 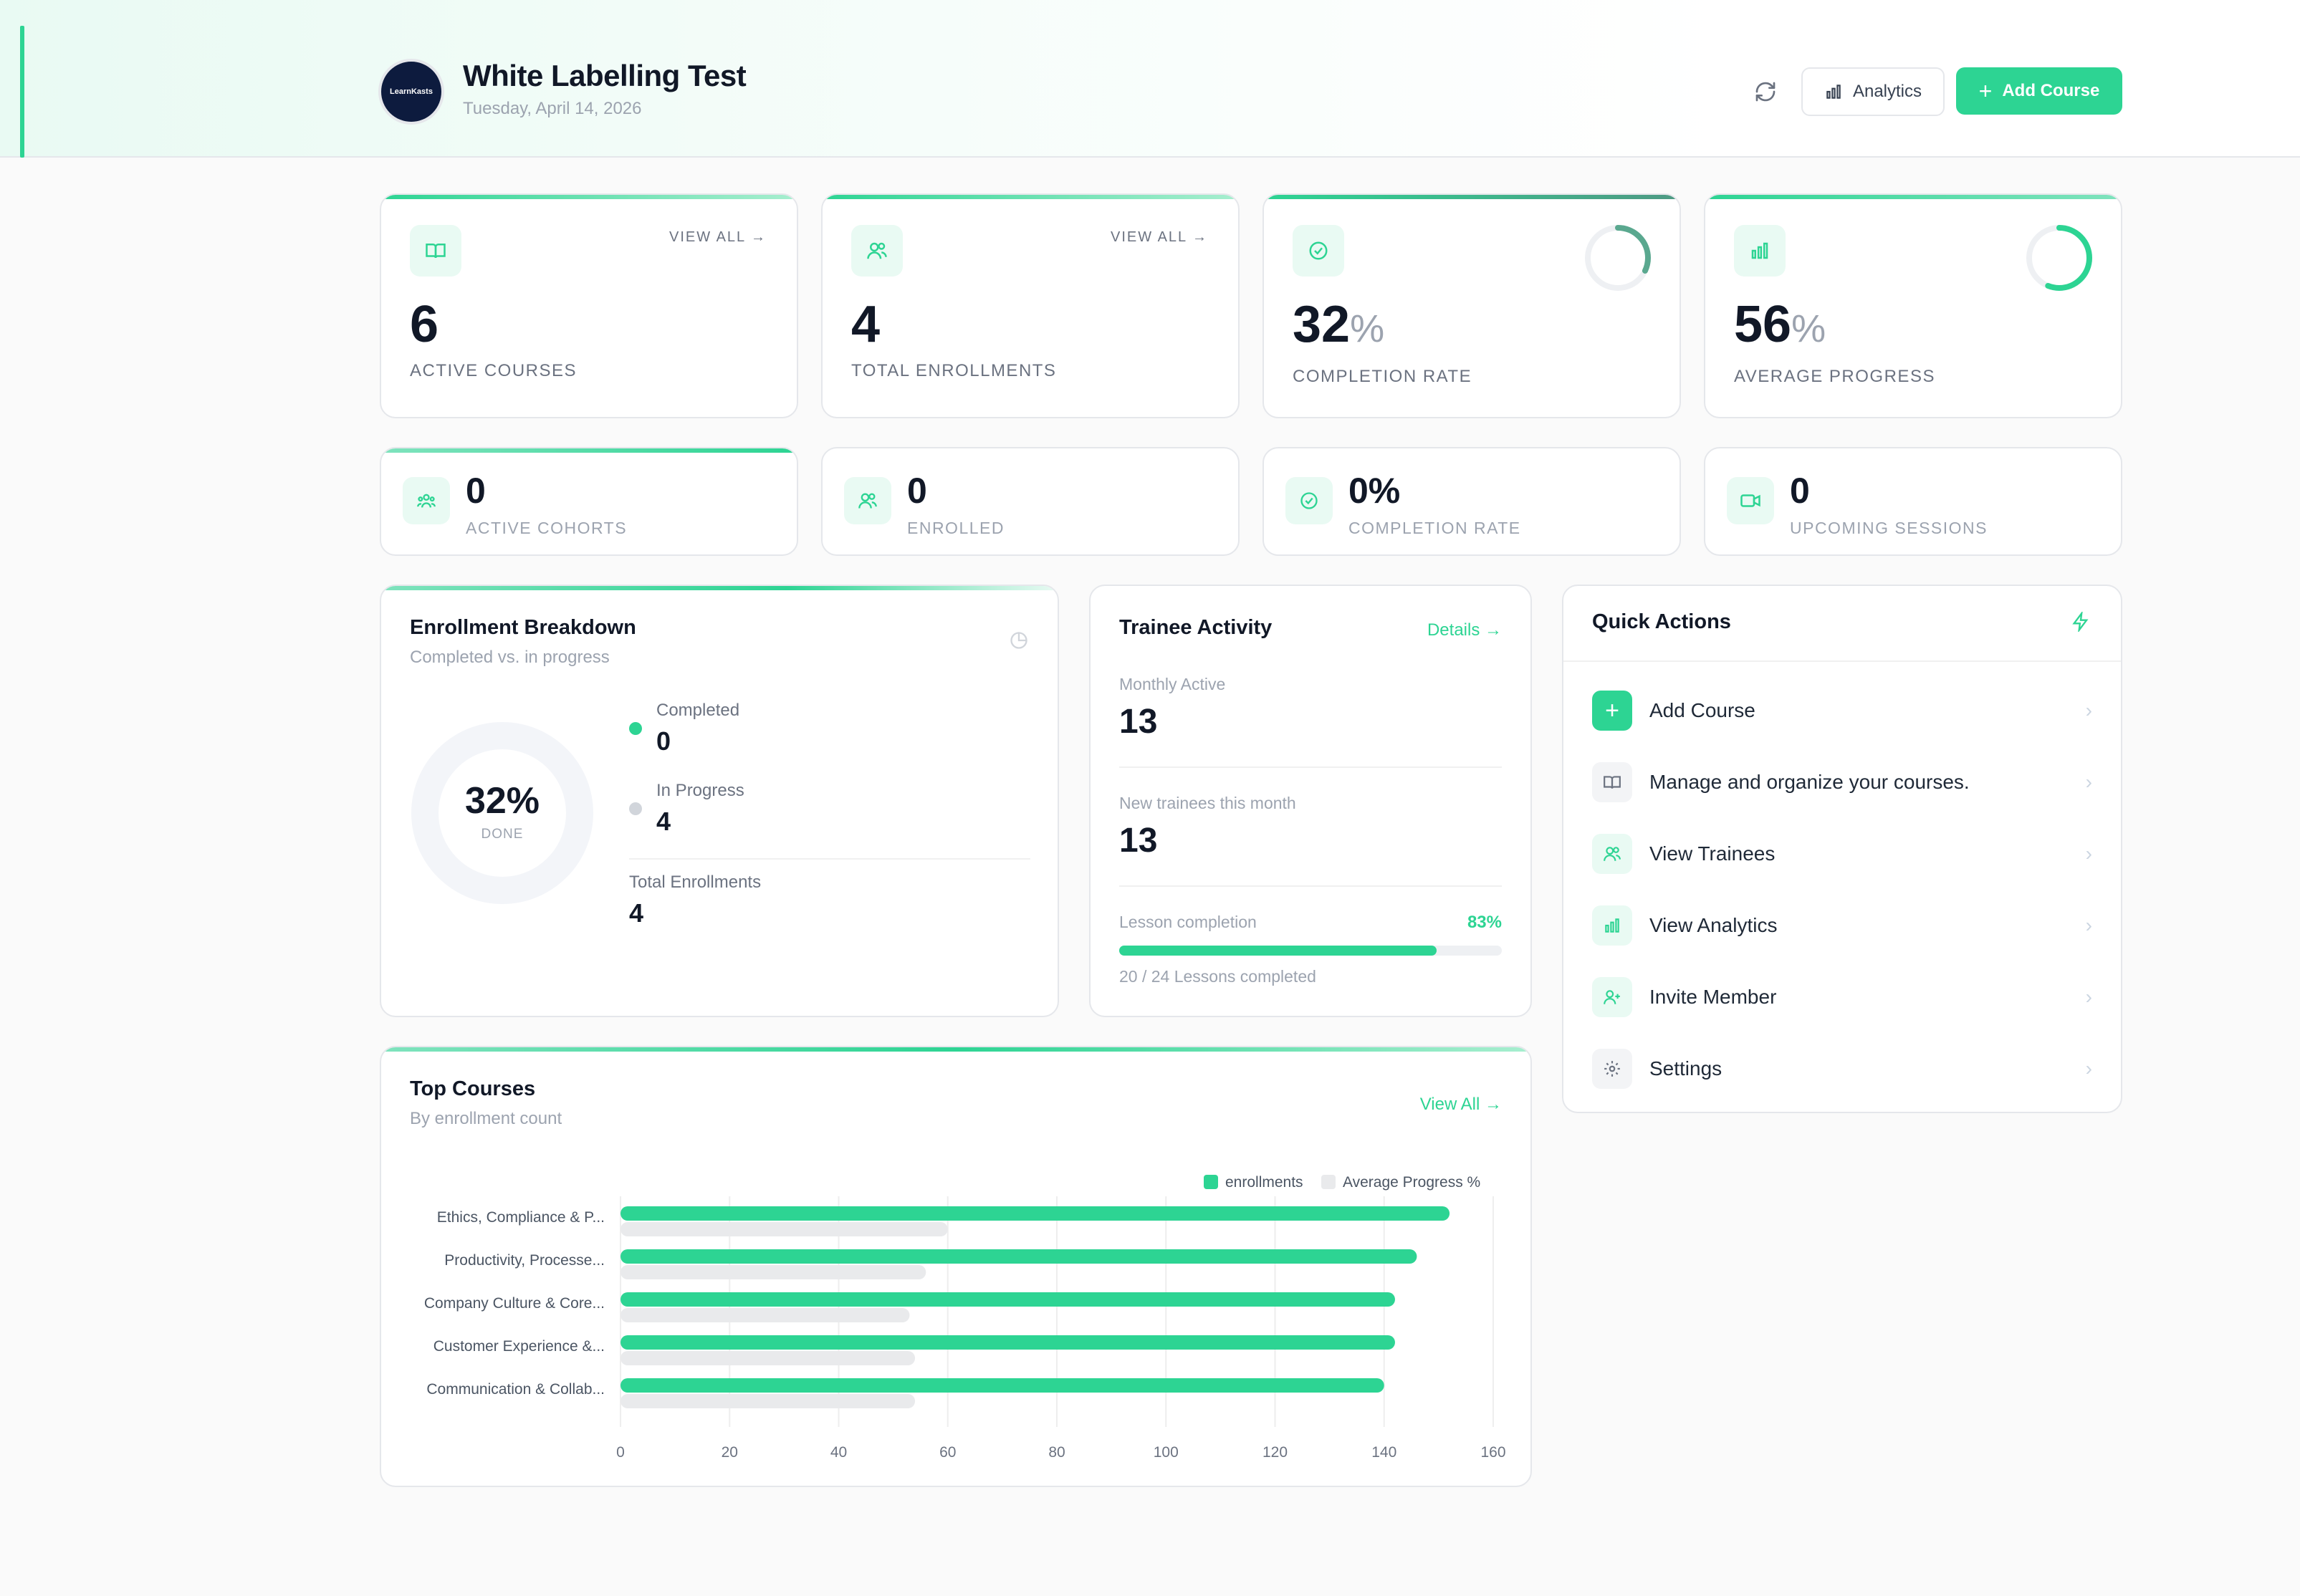 What do you see at coordinates (1318, 251) in the screenshot?
I see `check-circle-icon` at bounding box center [1318, 251].